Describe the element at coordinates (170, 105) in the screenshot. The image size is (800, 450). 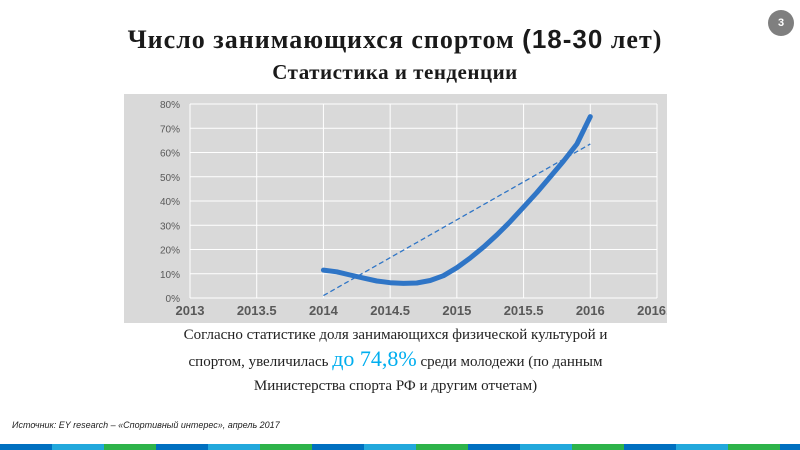
I see `y-tick-label: 80%` at that location.